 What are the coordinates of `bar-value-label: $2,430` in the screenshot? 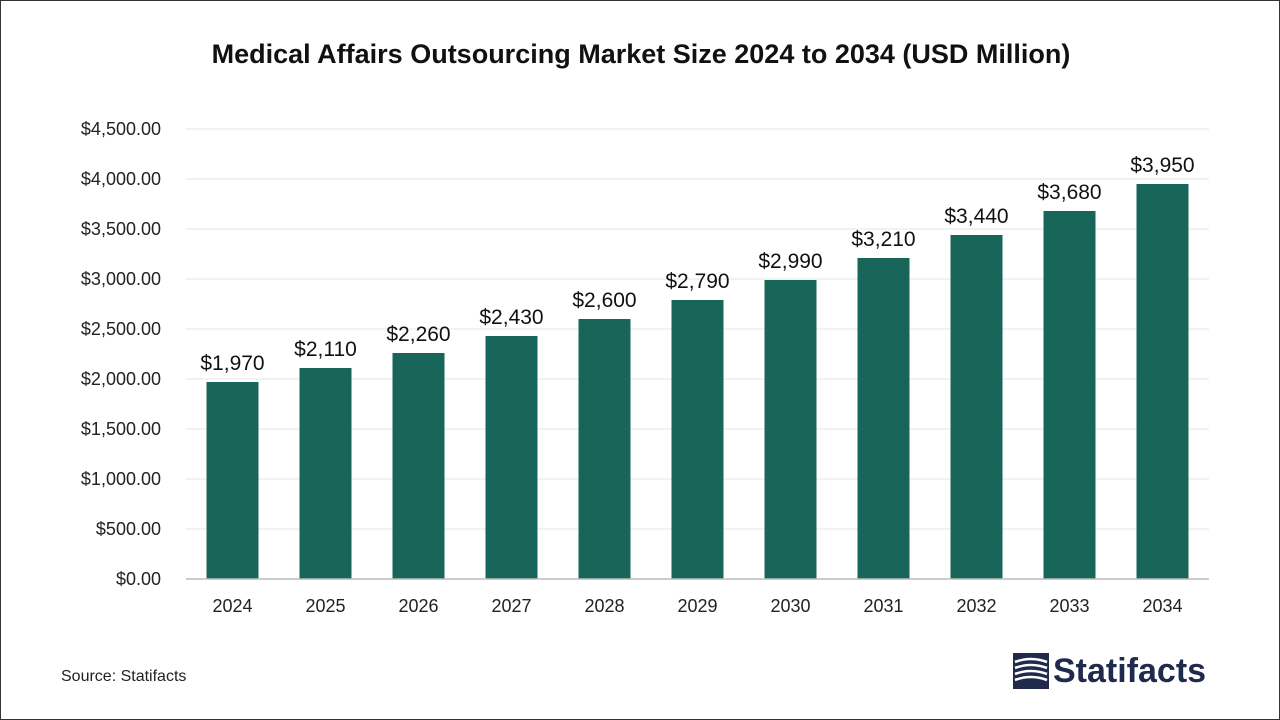 It's located at (511, 317).